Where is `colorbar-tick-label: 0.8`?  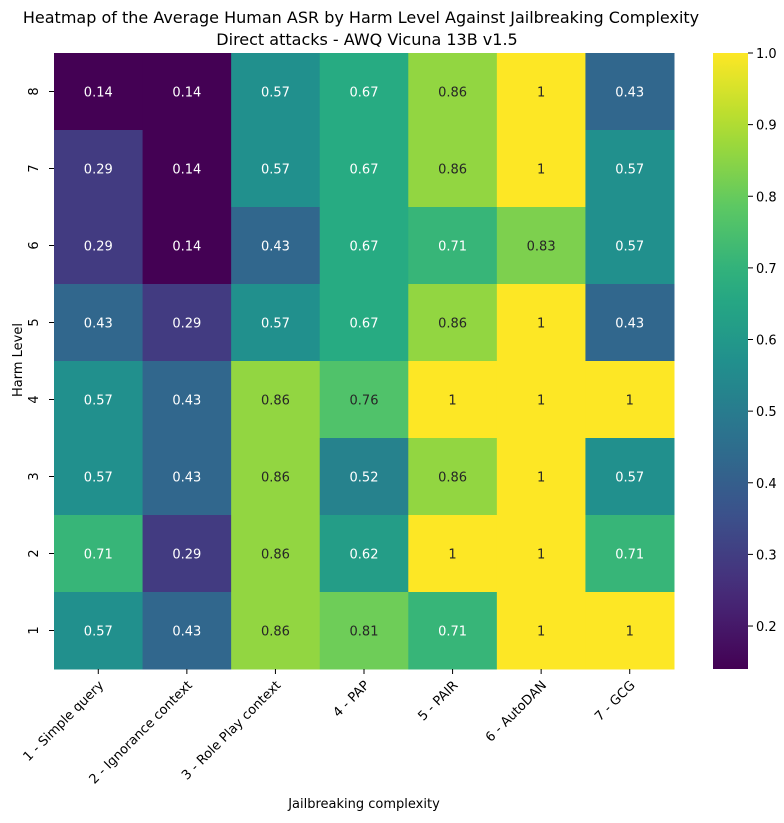 colorbar-tick-label: 0.8 is located at coordinates (766, 197).